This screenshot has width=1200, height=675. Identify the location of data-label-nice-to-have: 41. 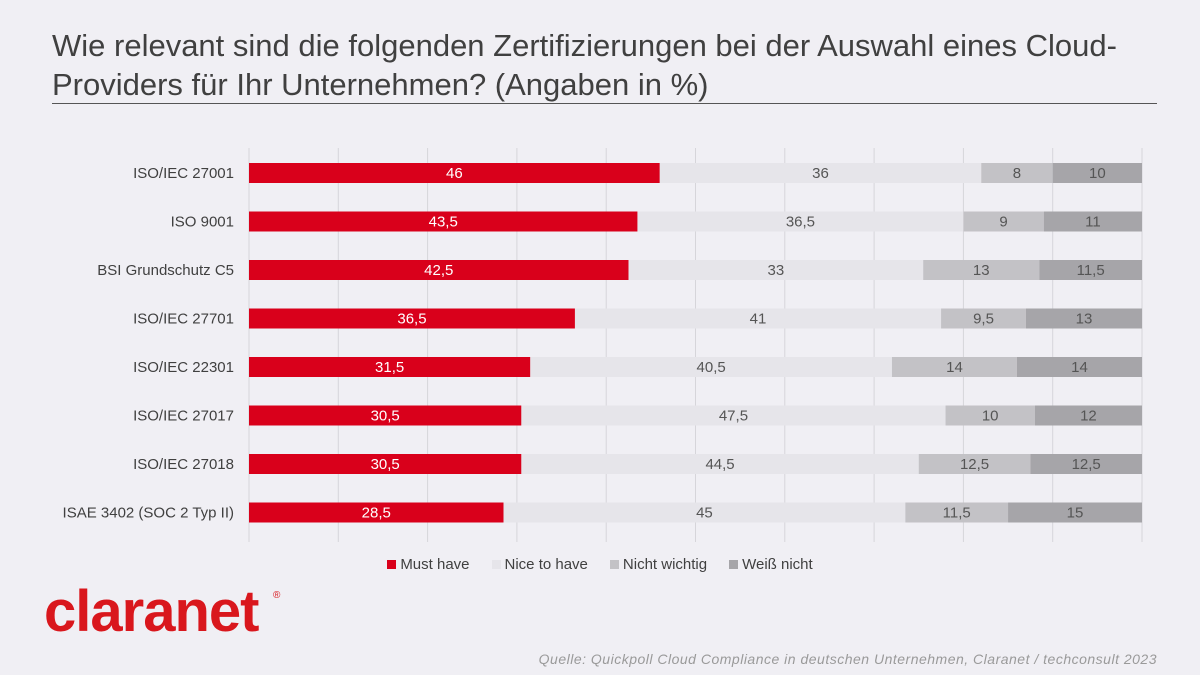
(758, 319).